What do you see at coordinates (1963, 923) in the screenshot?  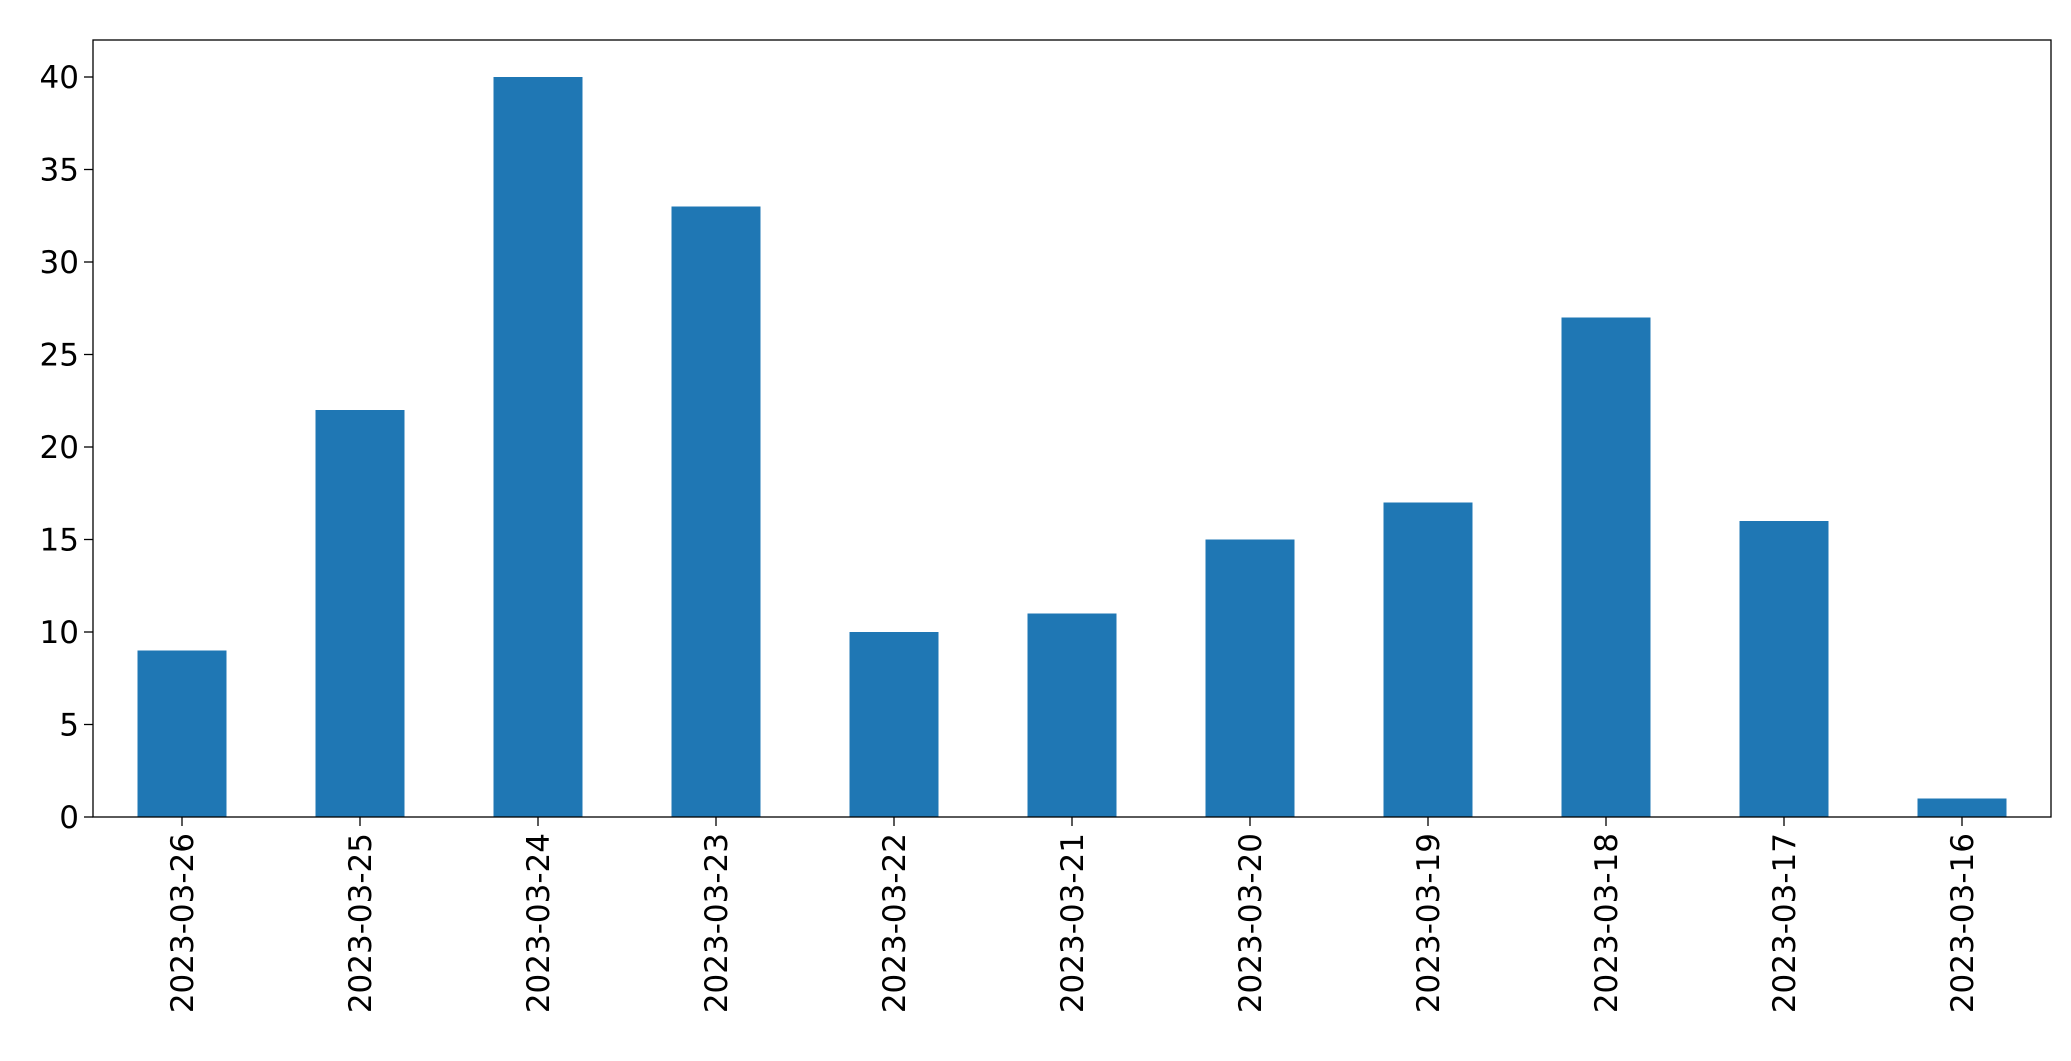 I see `x-tick-label: 2023-03-16` at bounding box center [1963, 923].